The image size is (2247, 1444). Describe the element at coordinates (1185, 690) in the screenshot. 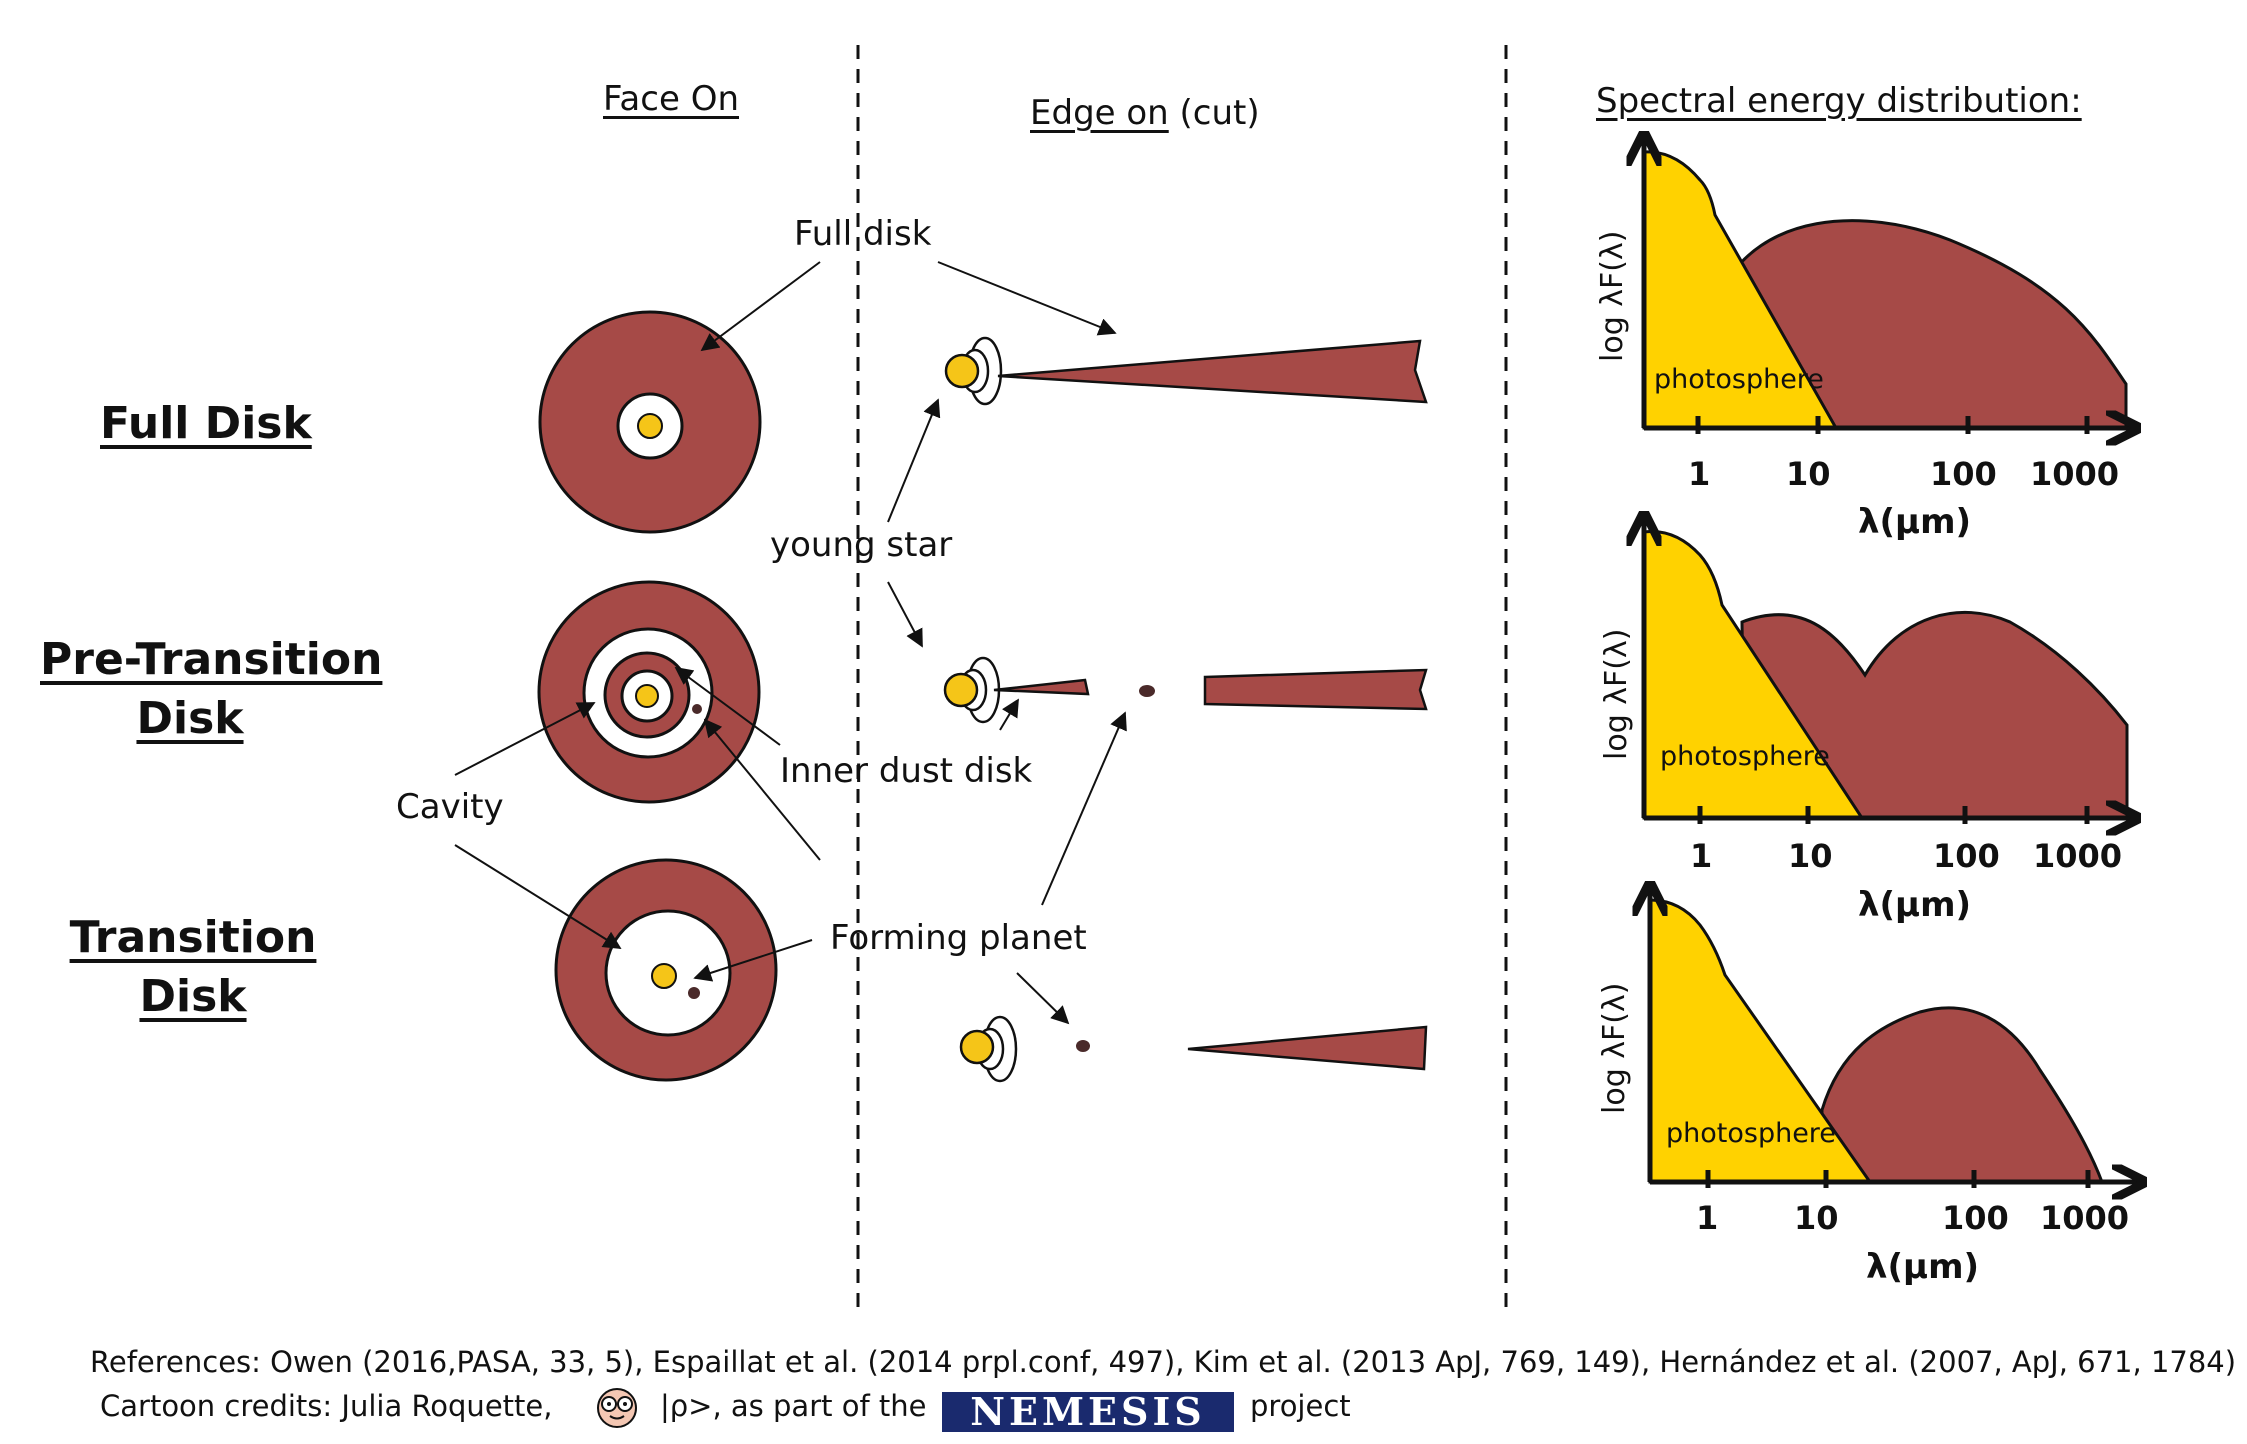

I see `edge-on-pre-transition-disk` at that location.